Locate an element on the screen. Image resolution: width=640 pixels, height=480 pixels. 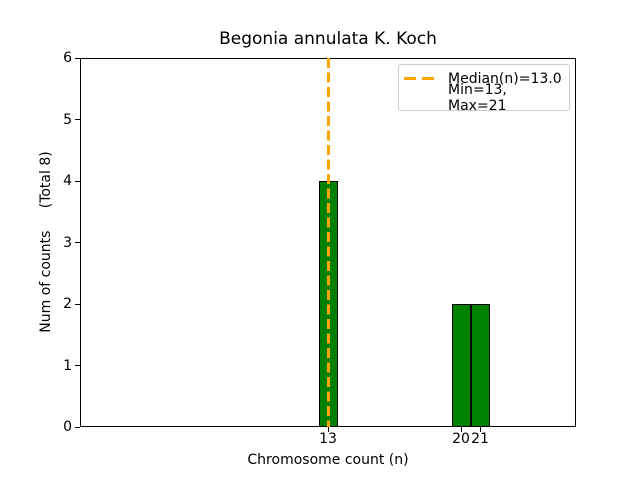
y-tick-label: 4 is located at coordinates (67, 181).